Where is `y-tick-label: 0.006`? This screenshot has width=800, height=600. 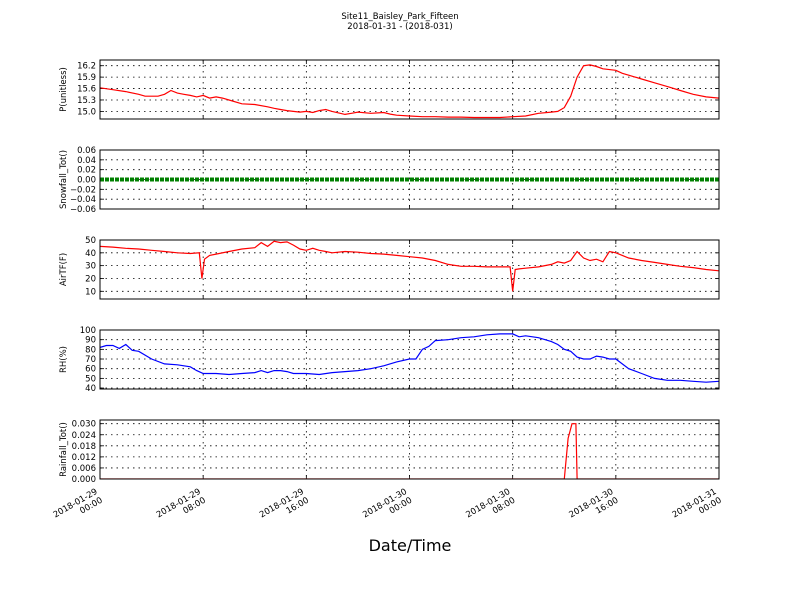
y-tick-label: 0.006 is located at coordinates (84, 469).